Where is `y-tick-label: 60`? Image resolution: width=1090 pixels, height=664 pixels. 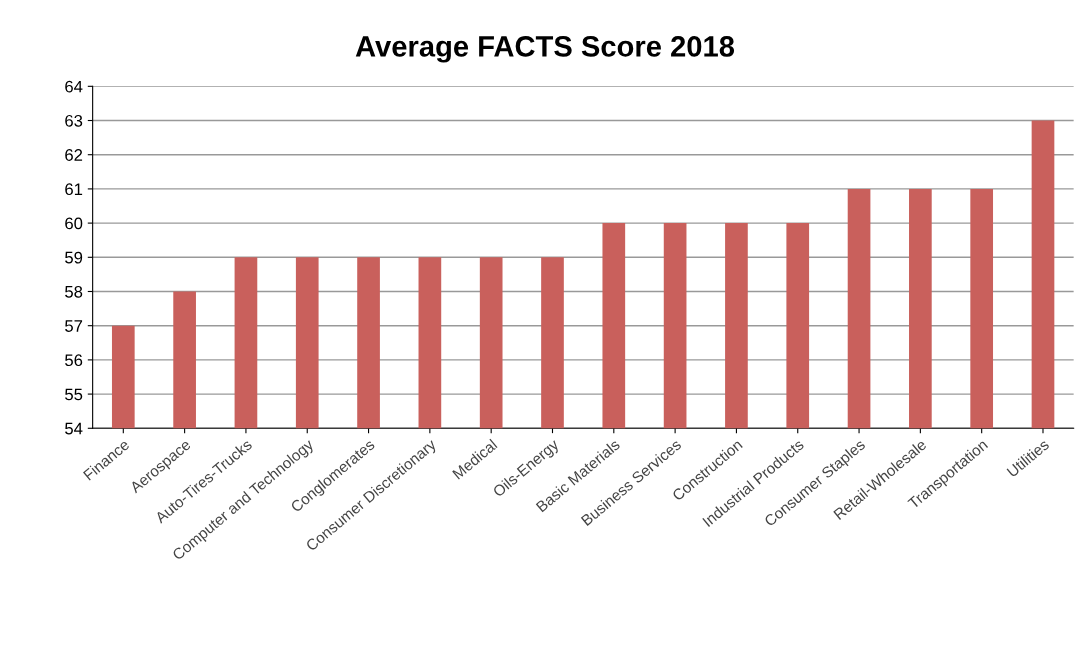
y-tick-label: 60 is located at coordinates (74, 223).